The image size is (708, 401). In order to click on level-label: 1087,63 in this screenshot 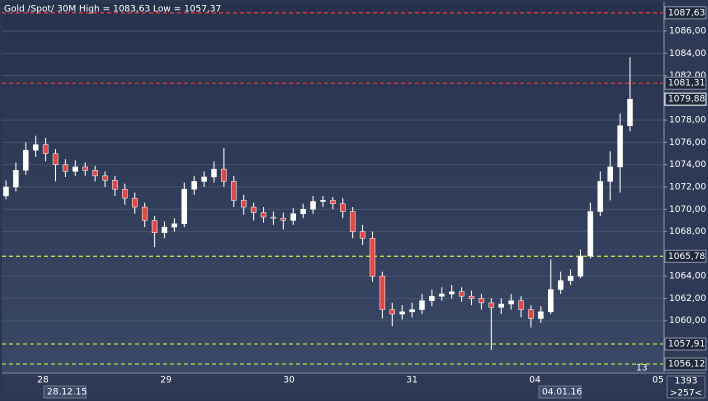, I will do `click(686, 13)`.